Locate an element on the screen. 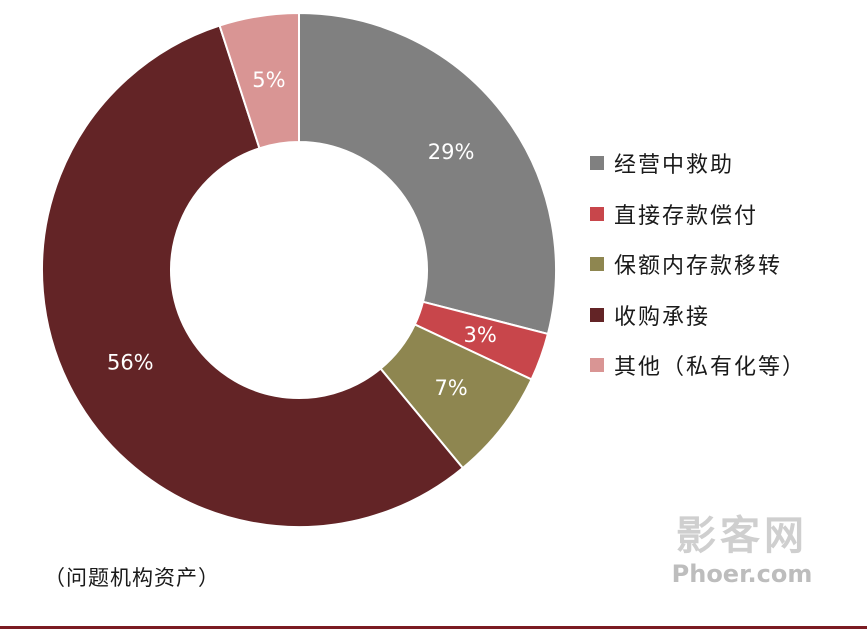 The height and width of the screenshot is (630, 867). legend-item-insured-deposit-transfer: 保额内存款移转 is located at coordinates (725, 264).